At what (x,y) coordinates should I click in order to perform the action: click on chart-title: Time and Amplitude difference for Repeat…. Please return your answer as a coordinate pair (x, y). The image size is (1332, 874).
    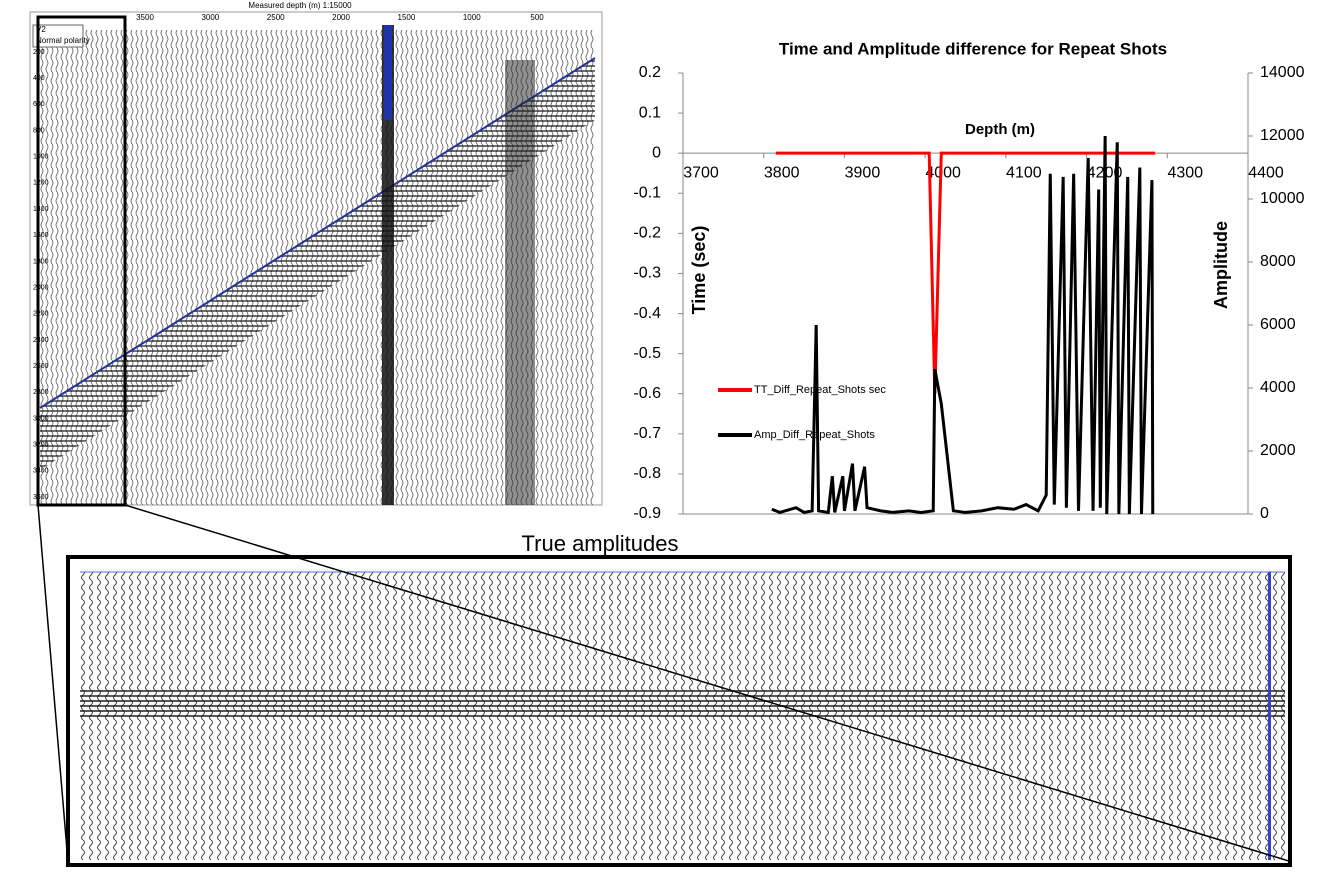
    Looking at the image, I should click on (973, 48).